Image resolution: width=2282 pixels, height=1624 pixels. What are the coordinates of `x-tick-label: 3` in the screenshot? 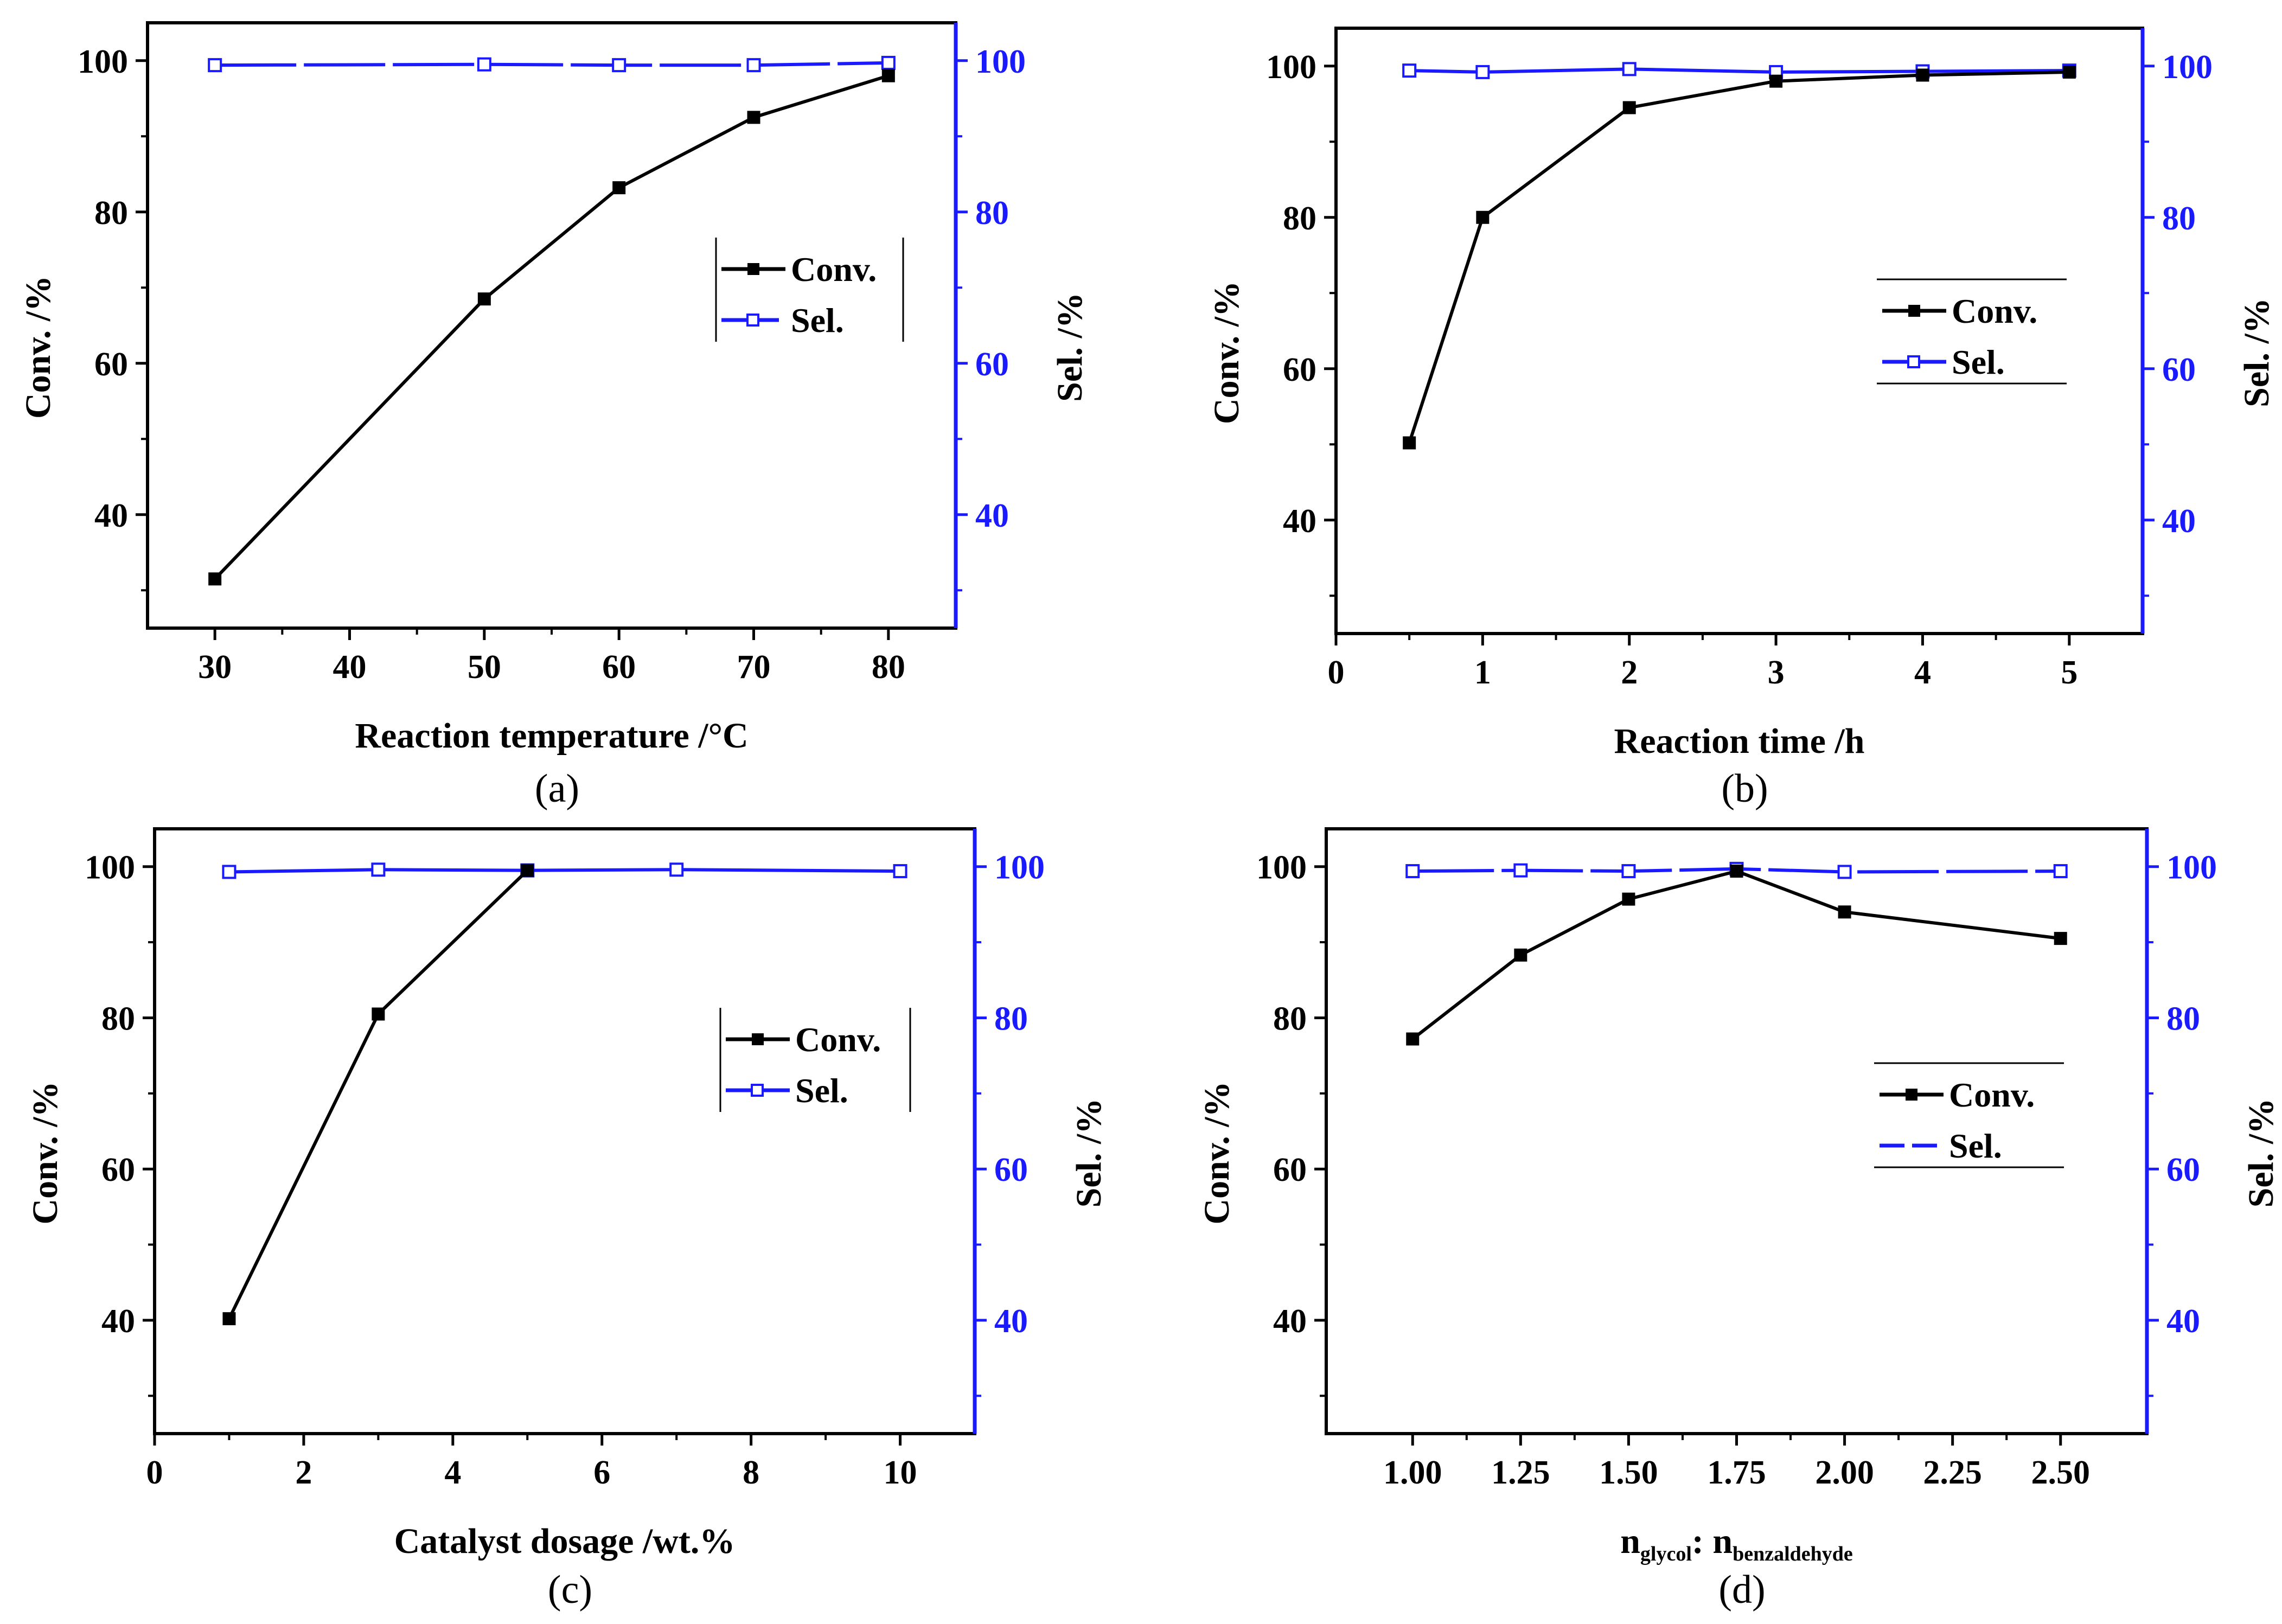 It's located at (1776, 672).